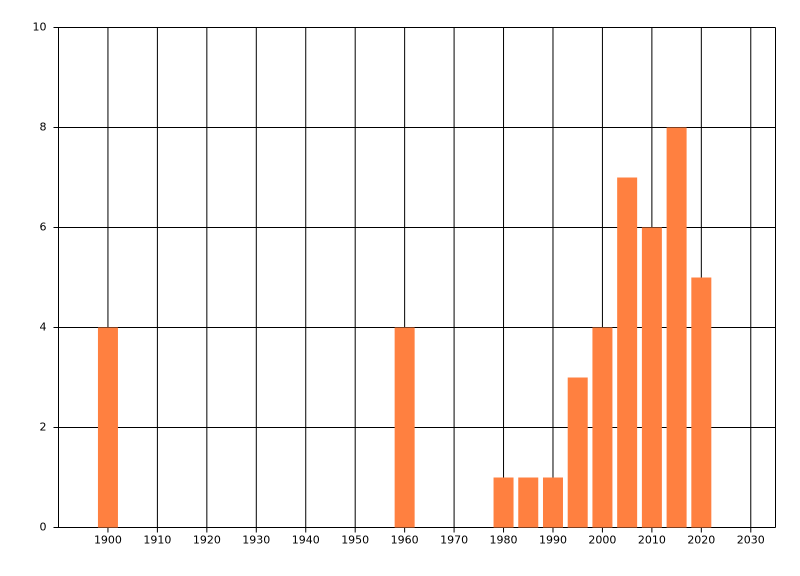 The width and height of the screenshot is (800, 576). I want to click on x-tick-label: 1990, so click(553, 540).